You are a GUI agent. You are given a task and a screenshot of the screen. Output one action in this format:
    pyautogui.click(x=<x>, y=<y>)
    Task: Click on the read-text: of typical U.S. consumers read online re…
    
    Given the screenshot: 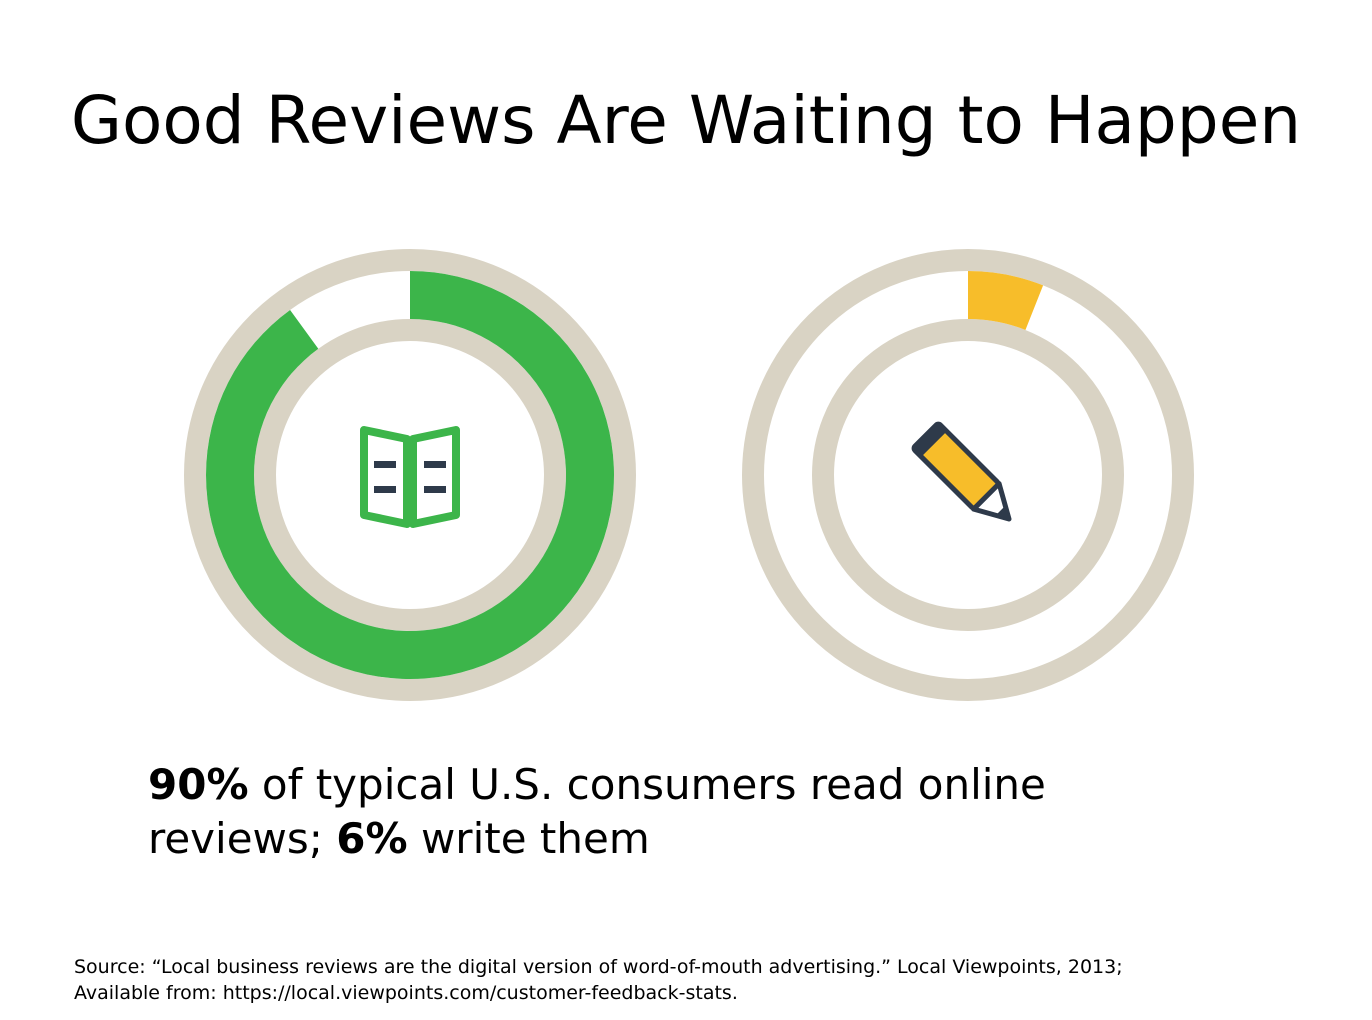 What is the action you would take?
    pyautogui.click(x=597, y=811)
    